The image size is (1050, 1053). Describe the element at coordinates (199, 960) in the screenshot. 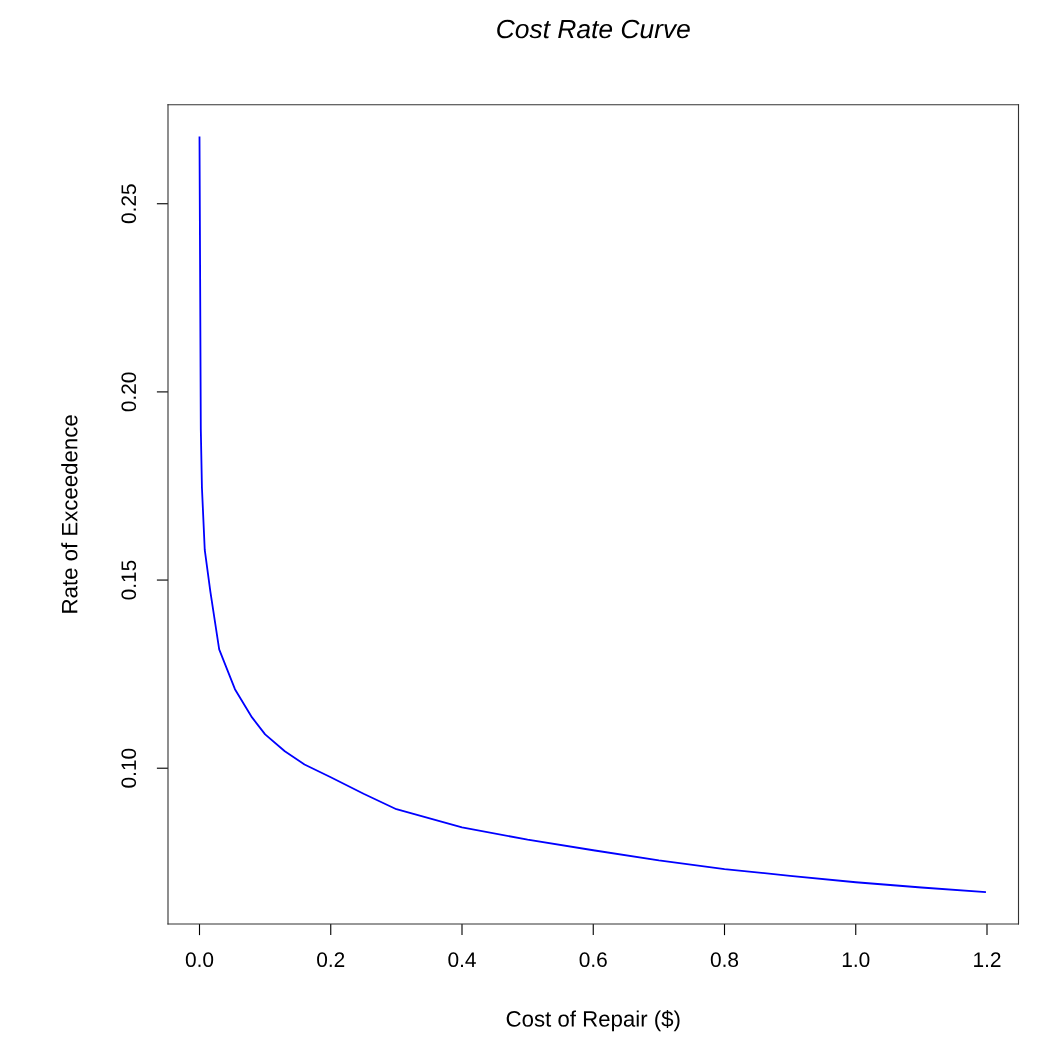

I see `x-tick-label: 0.0` at that location.